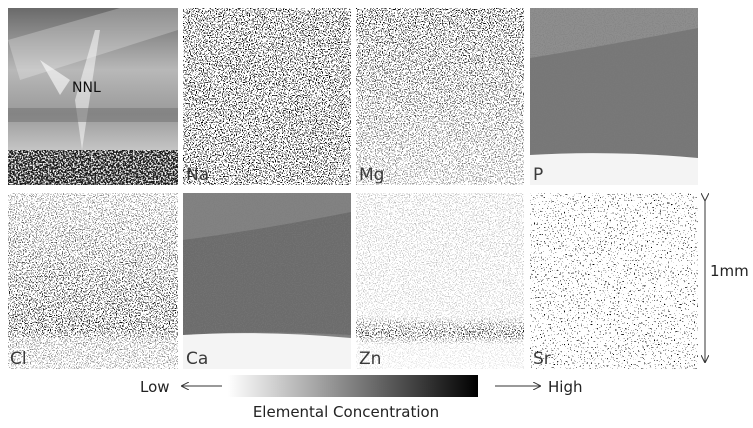  Describe the element at coordinates (155, 387) in the screenshot. I see `colorbar-low: Low` at that location.